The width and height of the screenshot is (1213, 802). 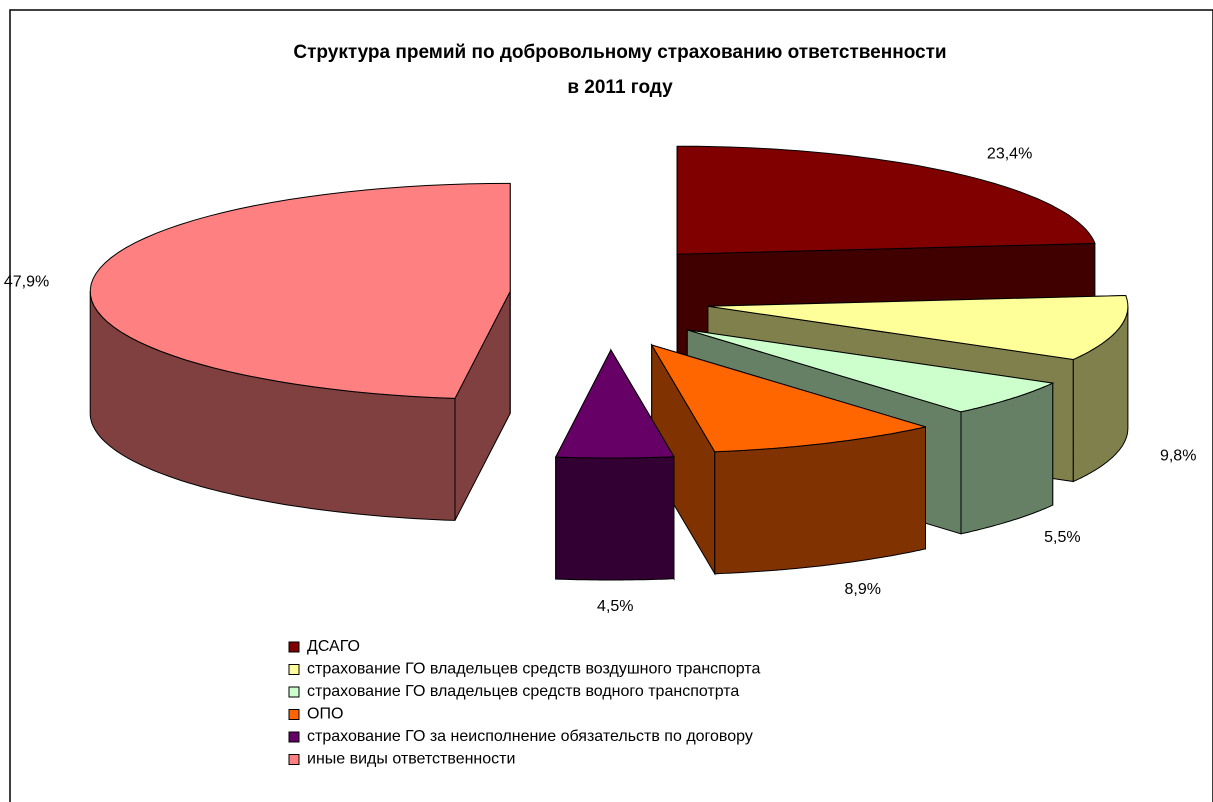 I want to click on legend-label: ОПО, so click(x=325, y=714).